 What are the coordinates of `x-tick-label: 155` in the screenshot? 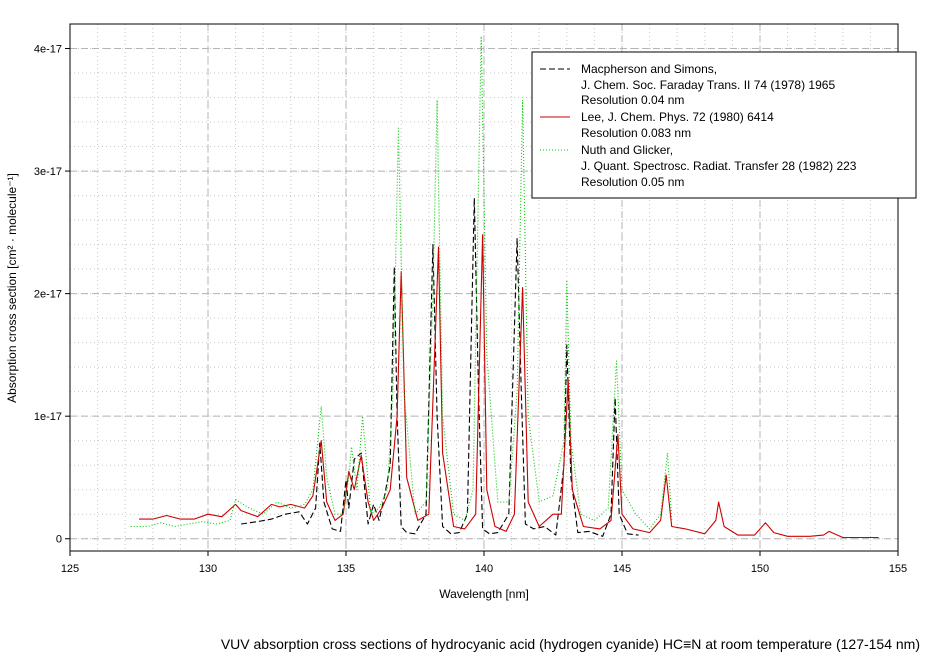 It's located at (898, 569).